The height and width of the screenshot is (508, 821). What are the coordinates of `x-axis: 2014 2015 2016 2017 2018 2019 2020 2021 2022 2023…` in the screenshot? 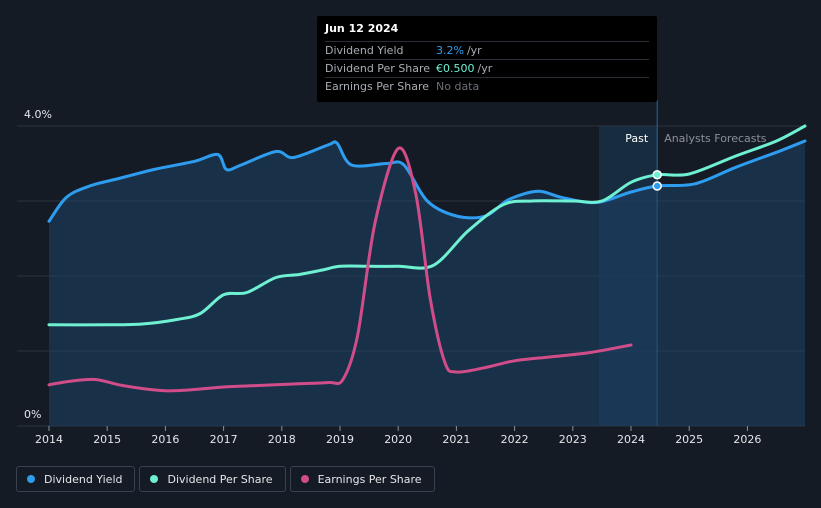 It's located at (398, 436).